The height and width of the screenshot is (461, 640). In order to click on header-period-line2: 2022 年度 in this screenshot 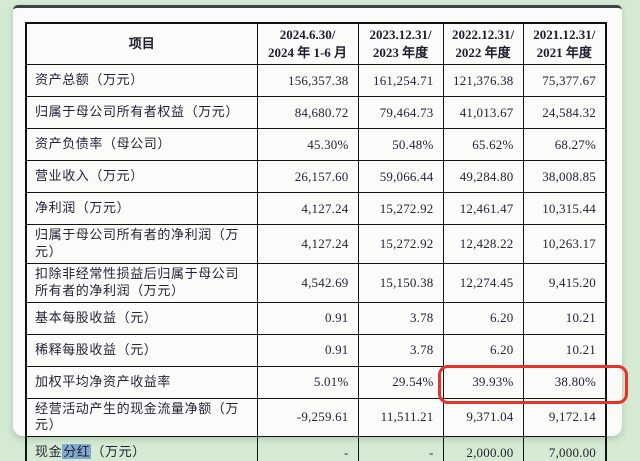, I will do `click(483, 52)`.